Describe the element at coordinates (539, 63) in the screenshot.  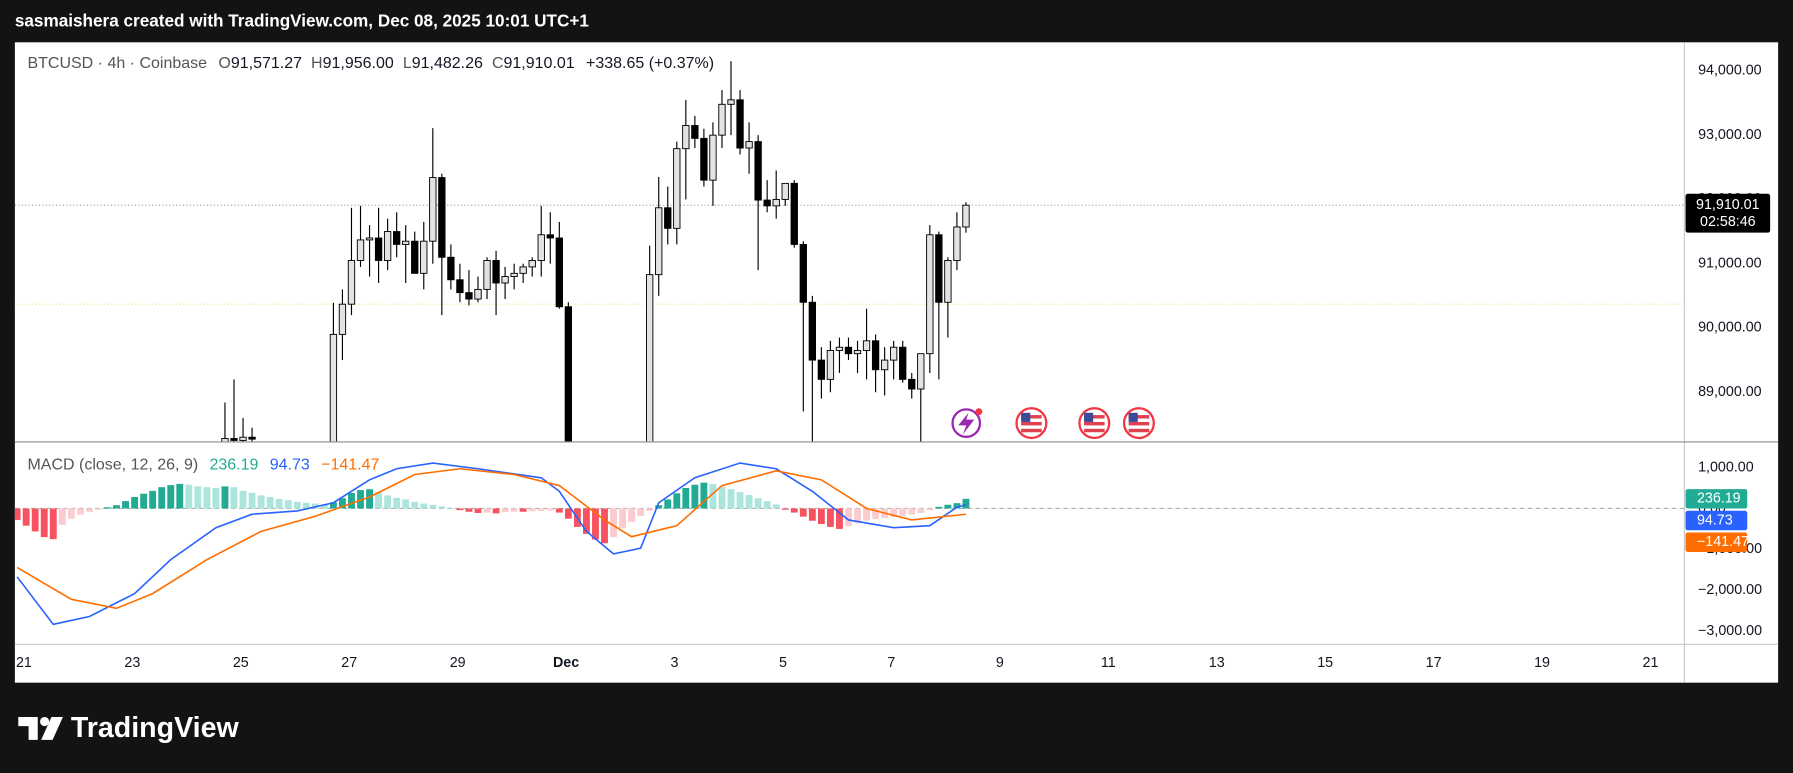
I see `ohlc-value: 91,910.01` at that location.